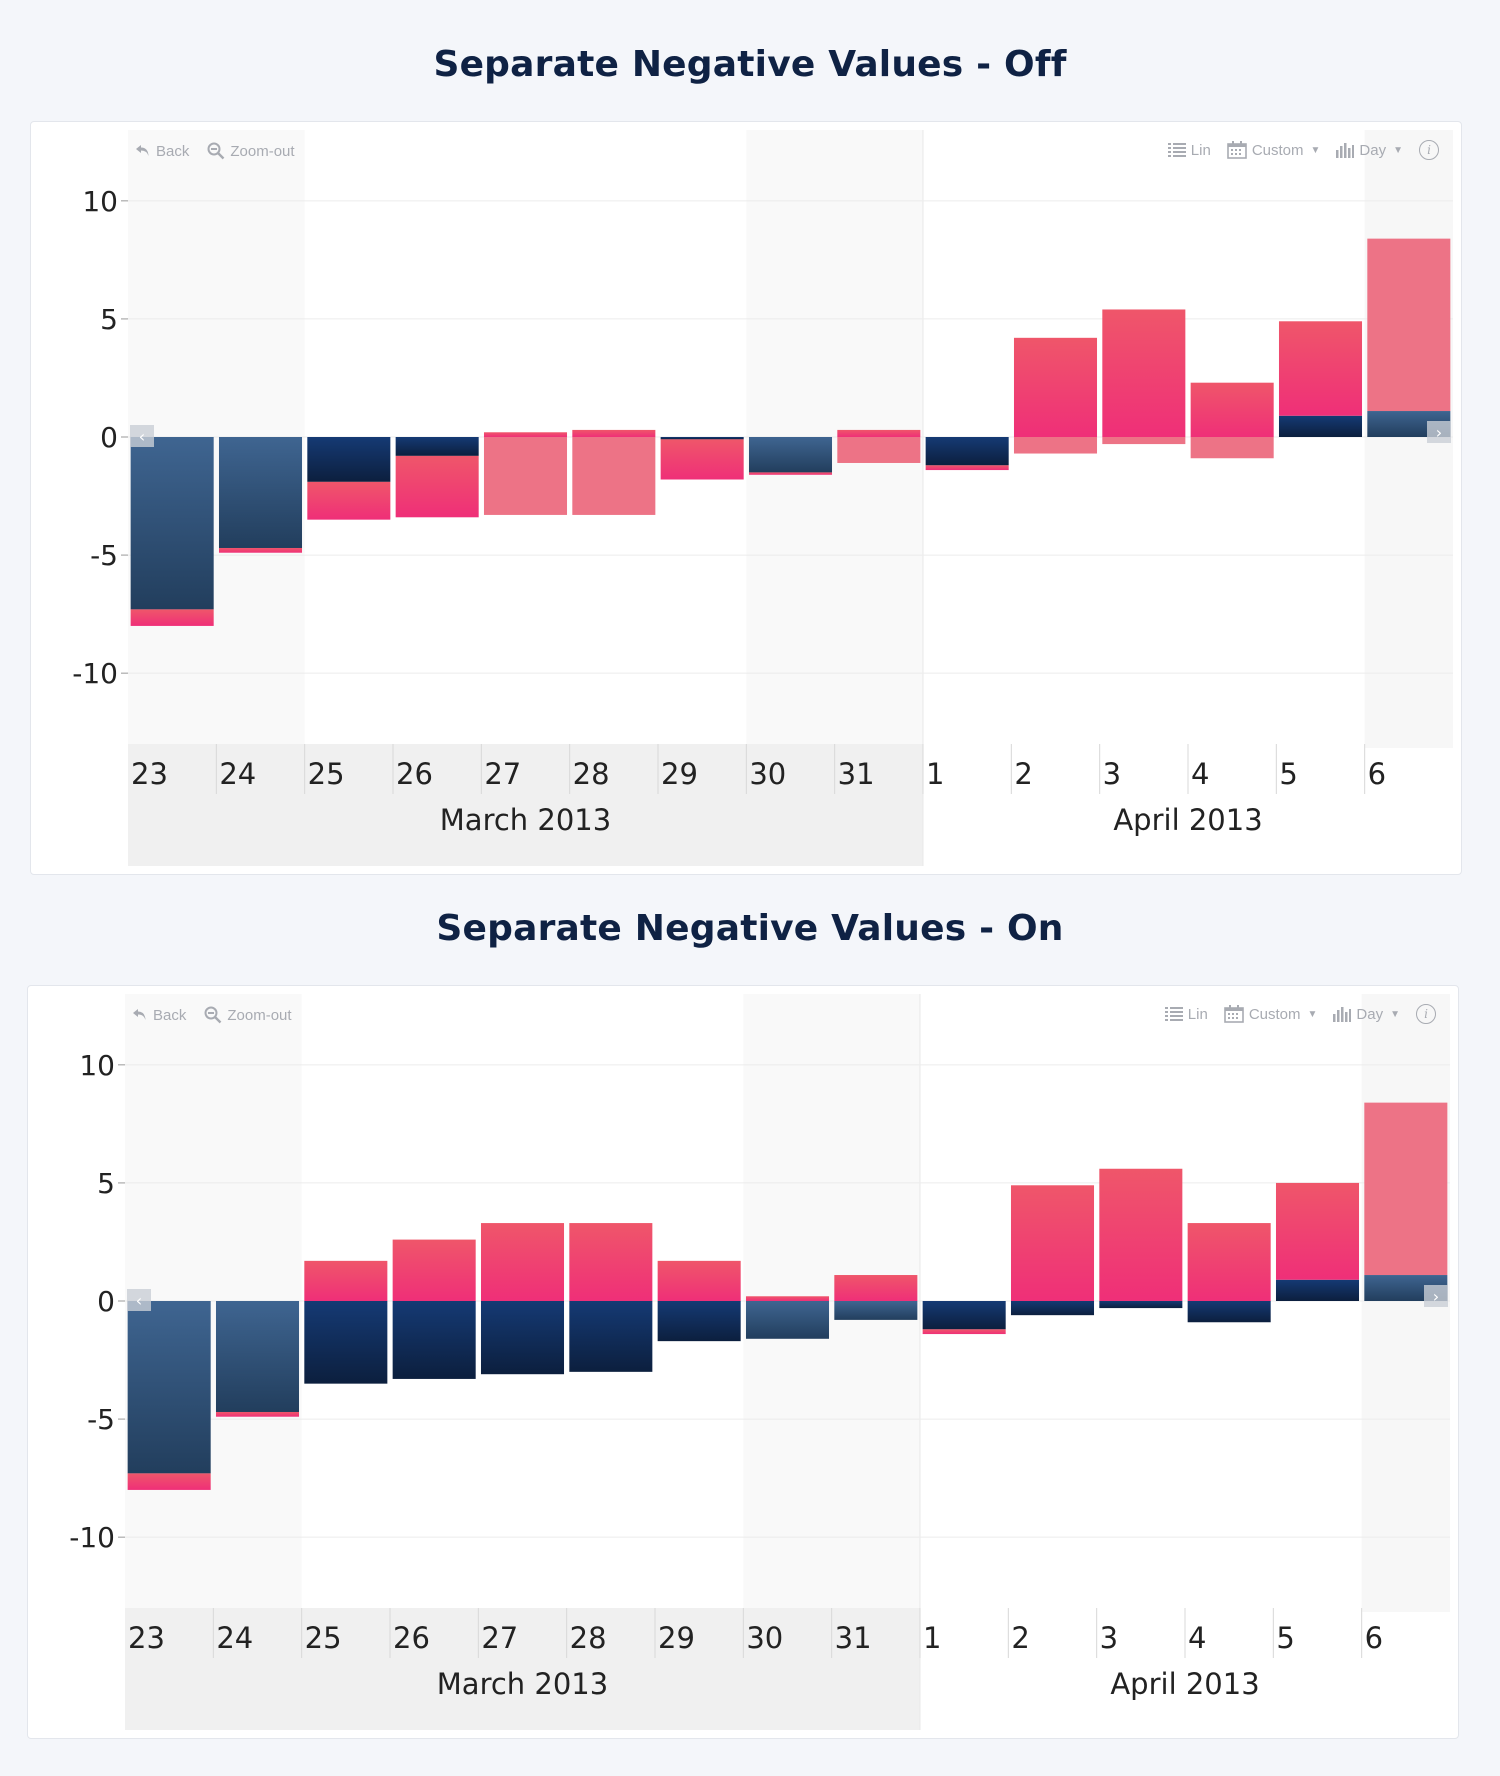  What do you see at coordinates (95, 673) in the screenshot?
I see `y-tick-label: -10` at bounding box center [95, 673].